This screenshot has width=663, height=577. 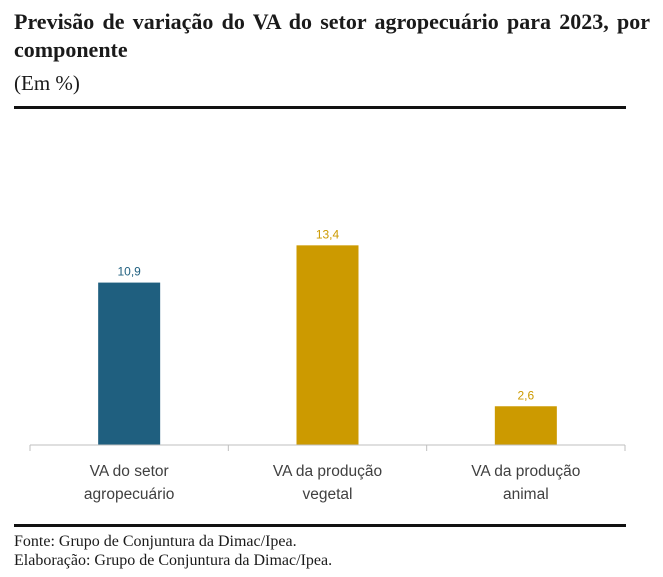 I want to click on category-label: animal, so click(x=526, y=494).